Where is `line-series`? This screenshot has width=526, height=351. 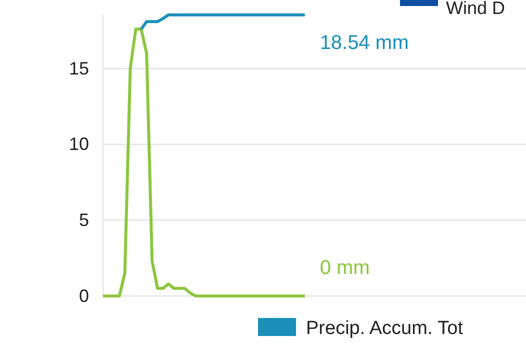 line-series is located at coordinates (223, 22).